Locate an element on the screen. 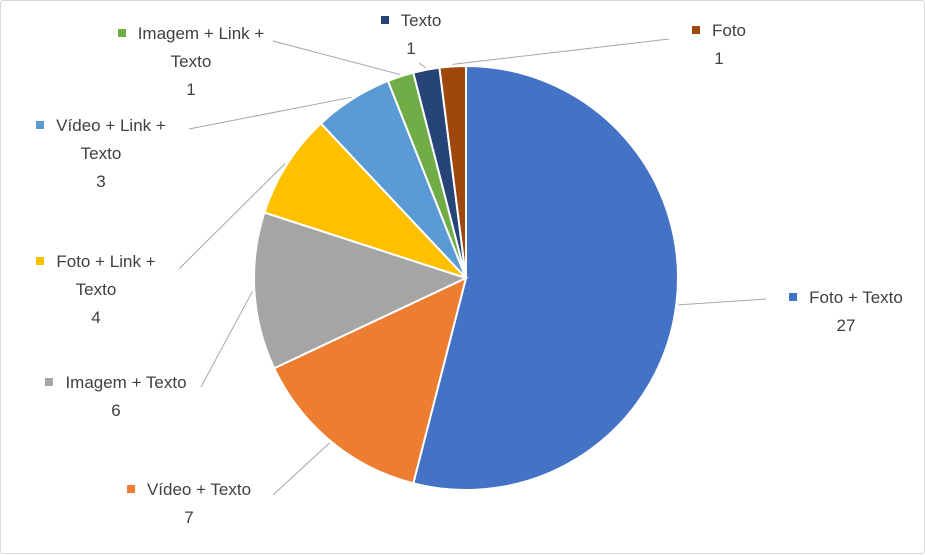 The width and height of the screenshot is (925, 555). label-name: Texto is located at coordinates (411, 21).